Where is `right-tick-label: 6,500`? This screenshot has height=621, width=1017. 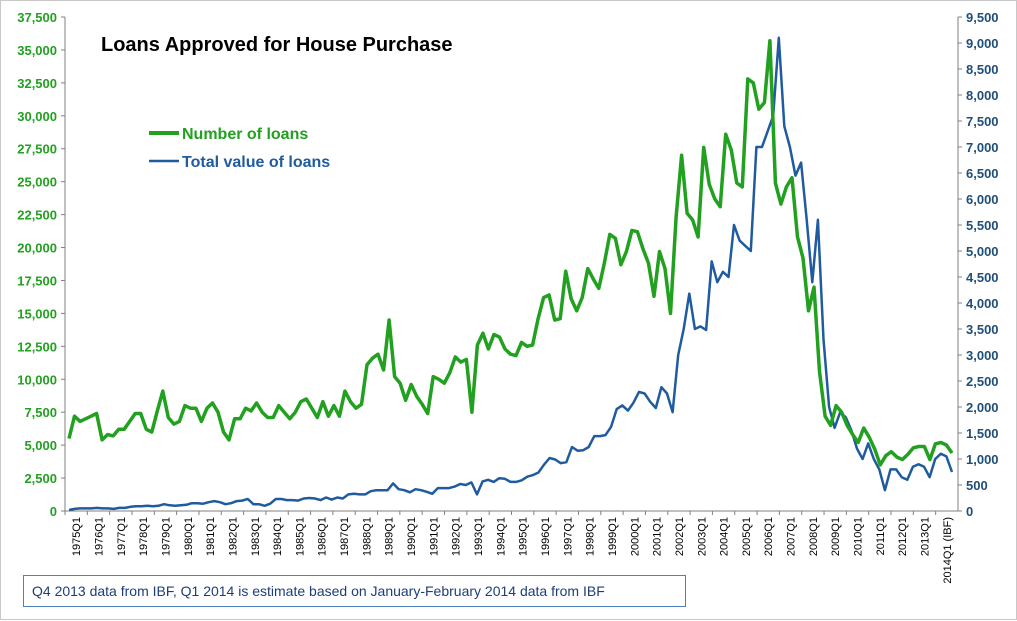 right-tick-label: 6,500 is located at coordinates (982, 173).